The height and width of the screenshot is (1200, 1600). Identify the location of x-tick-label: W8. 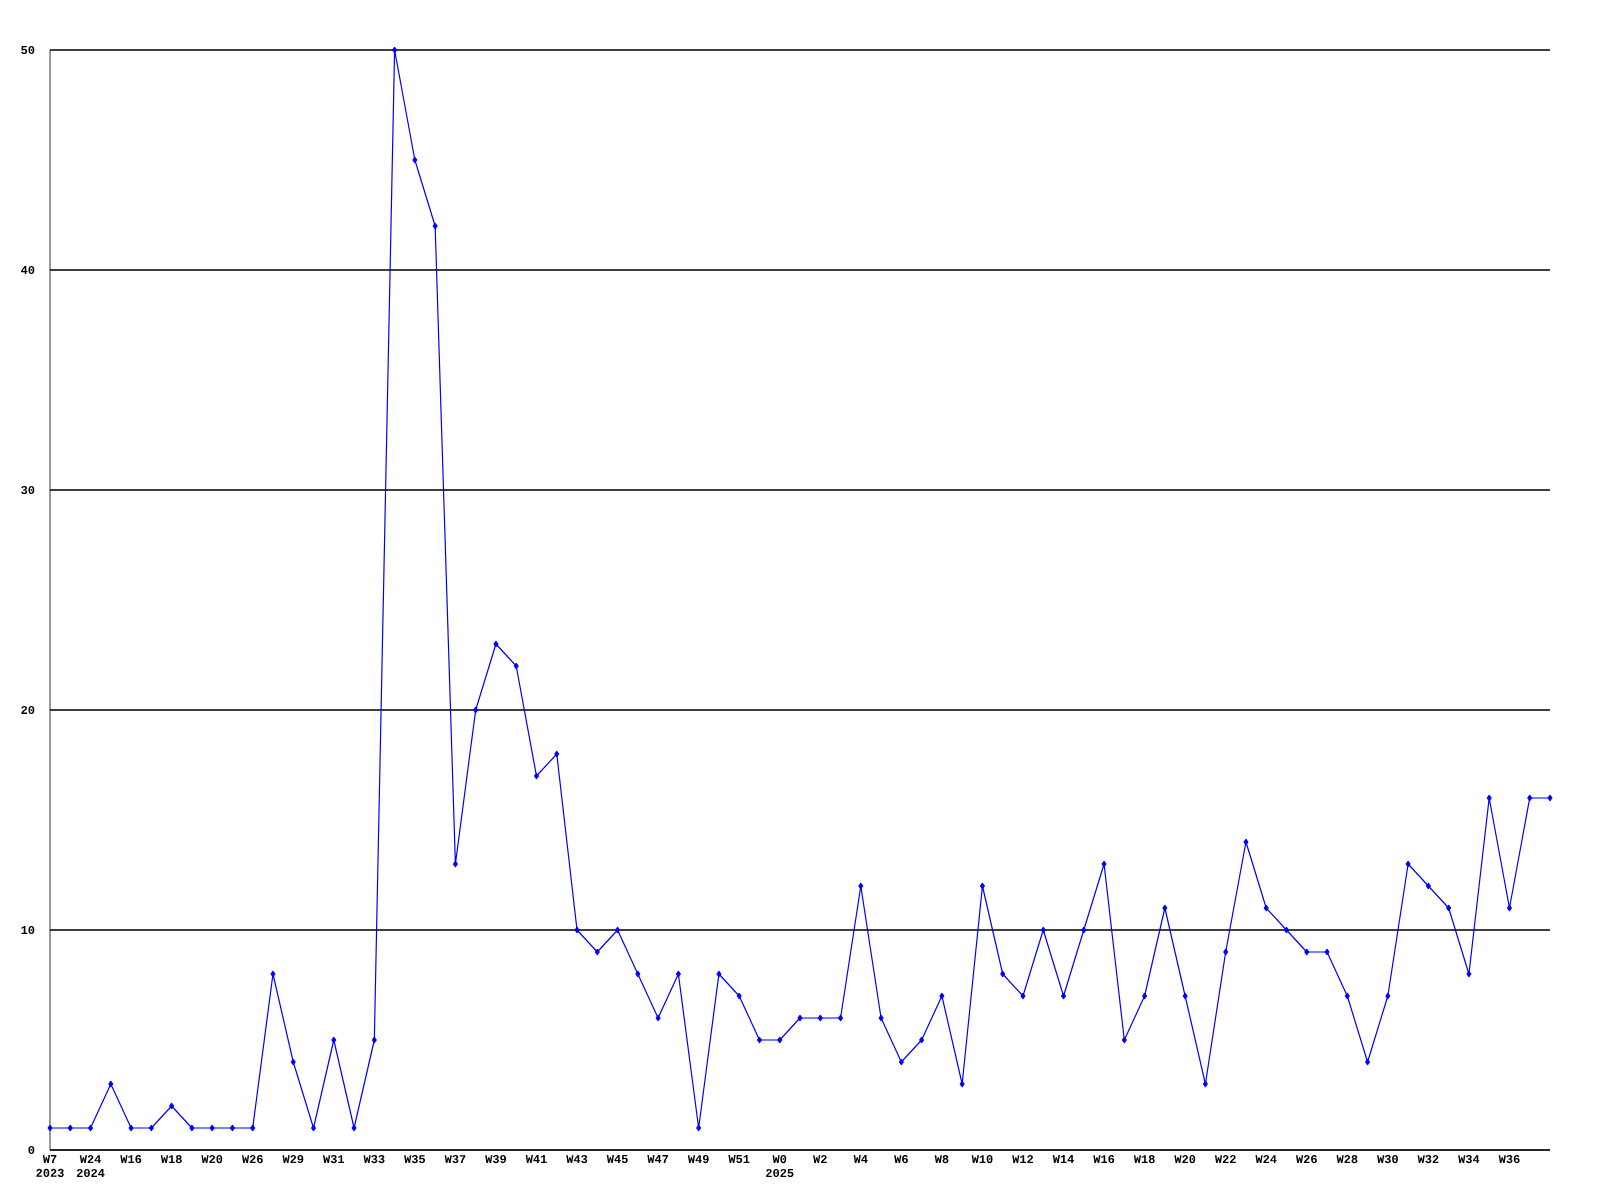
(941, 1159).